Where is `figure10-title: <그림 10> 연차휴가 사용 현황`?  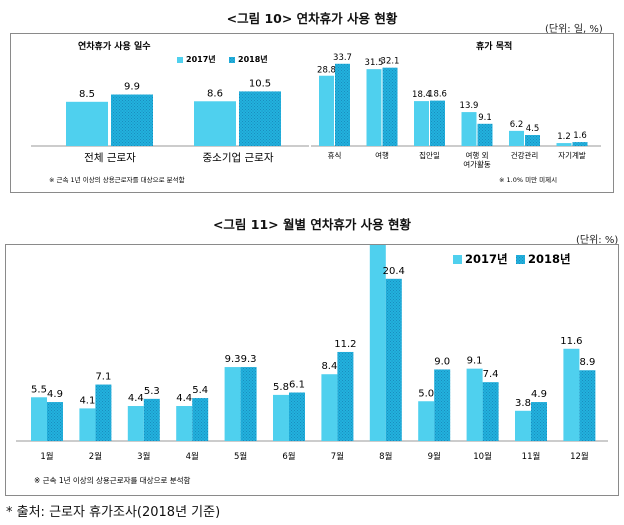 figure10-title: <그림 10> 연차휴가 사용 현황 is located at coordinates (312, 18).